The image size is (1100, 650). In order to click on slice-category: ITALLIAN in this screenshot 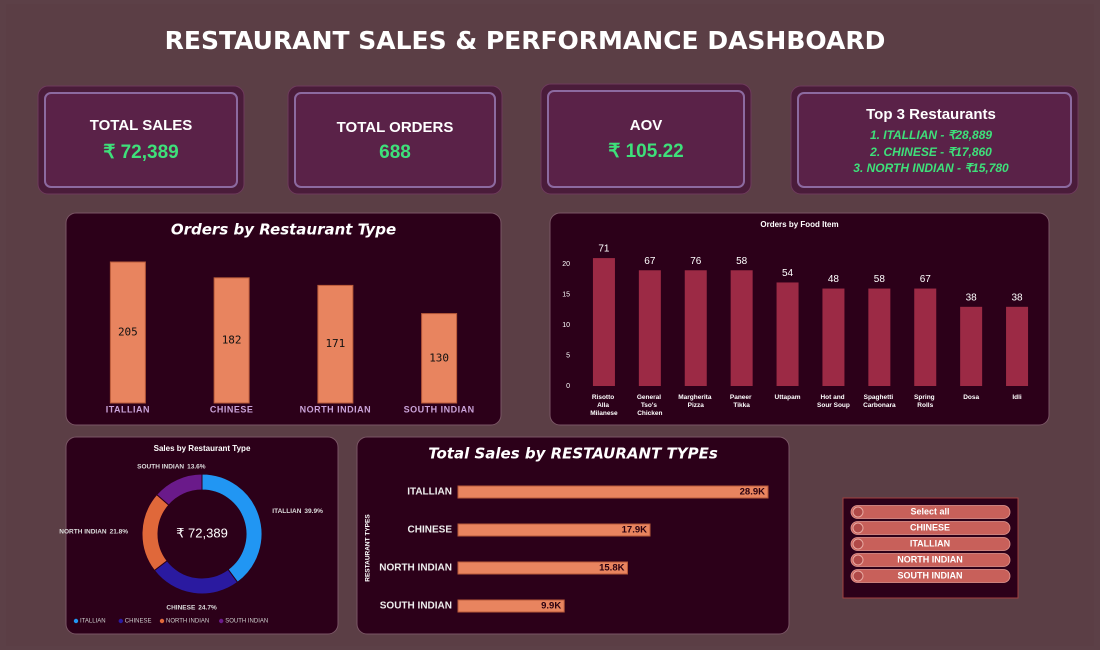, I will do `click(286, 511)`.